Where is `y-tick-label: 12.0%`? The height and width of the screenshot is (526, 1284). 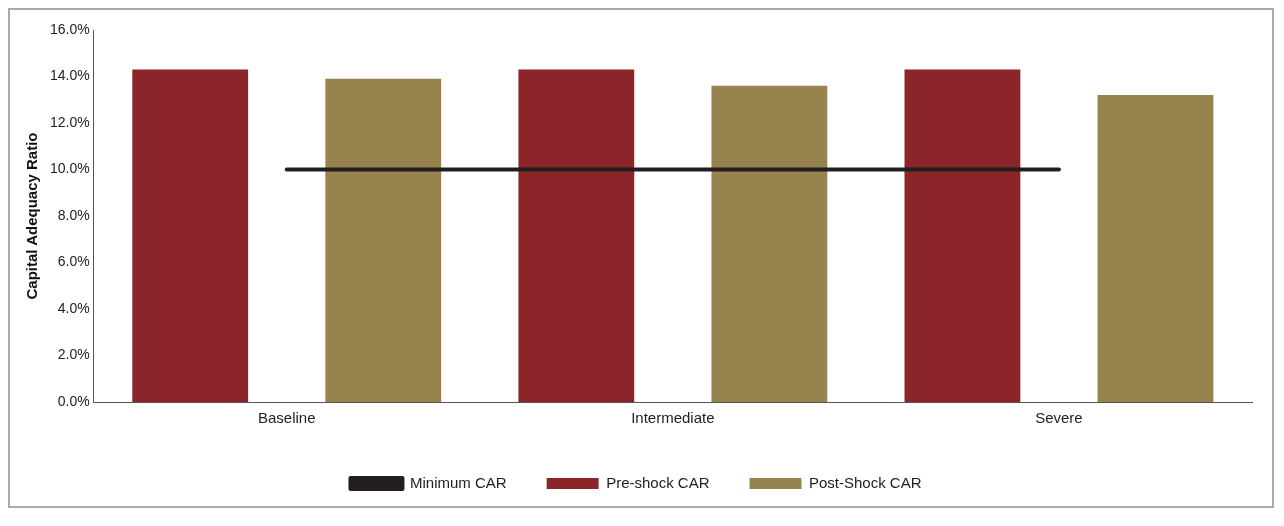
y-tick-label: 12.0% is located at coordinates (69, 121).